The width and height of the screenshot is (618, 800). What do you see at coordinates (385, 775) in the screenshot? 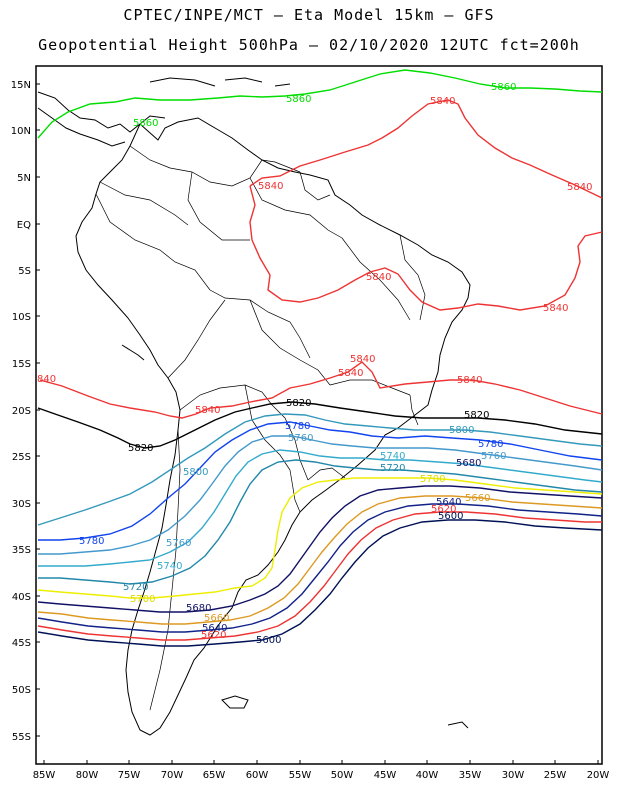
I see `lon-label: 45W` at bounding box center [385, 775].